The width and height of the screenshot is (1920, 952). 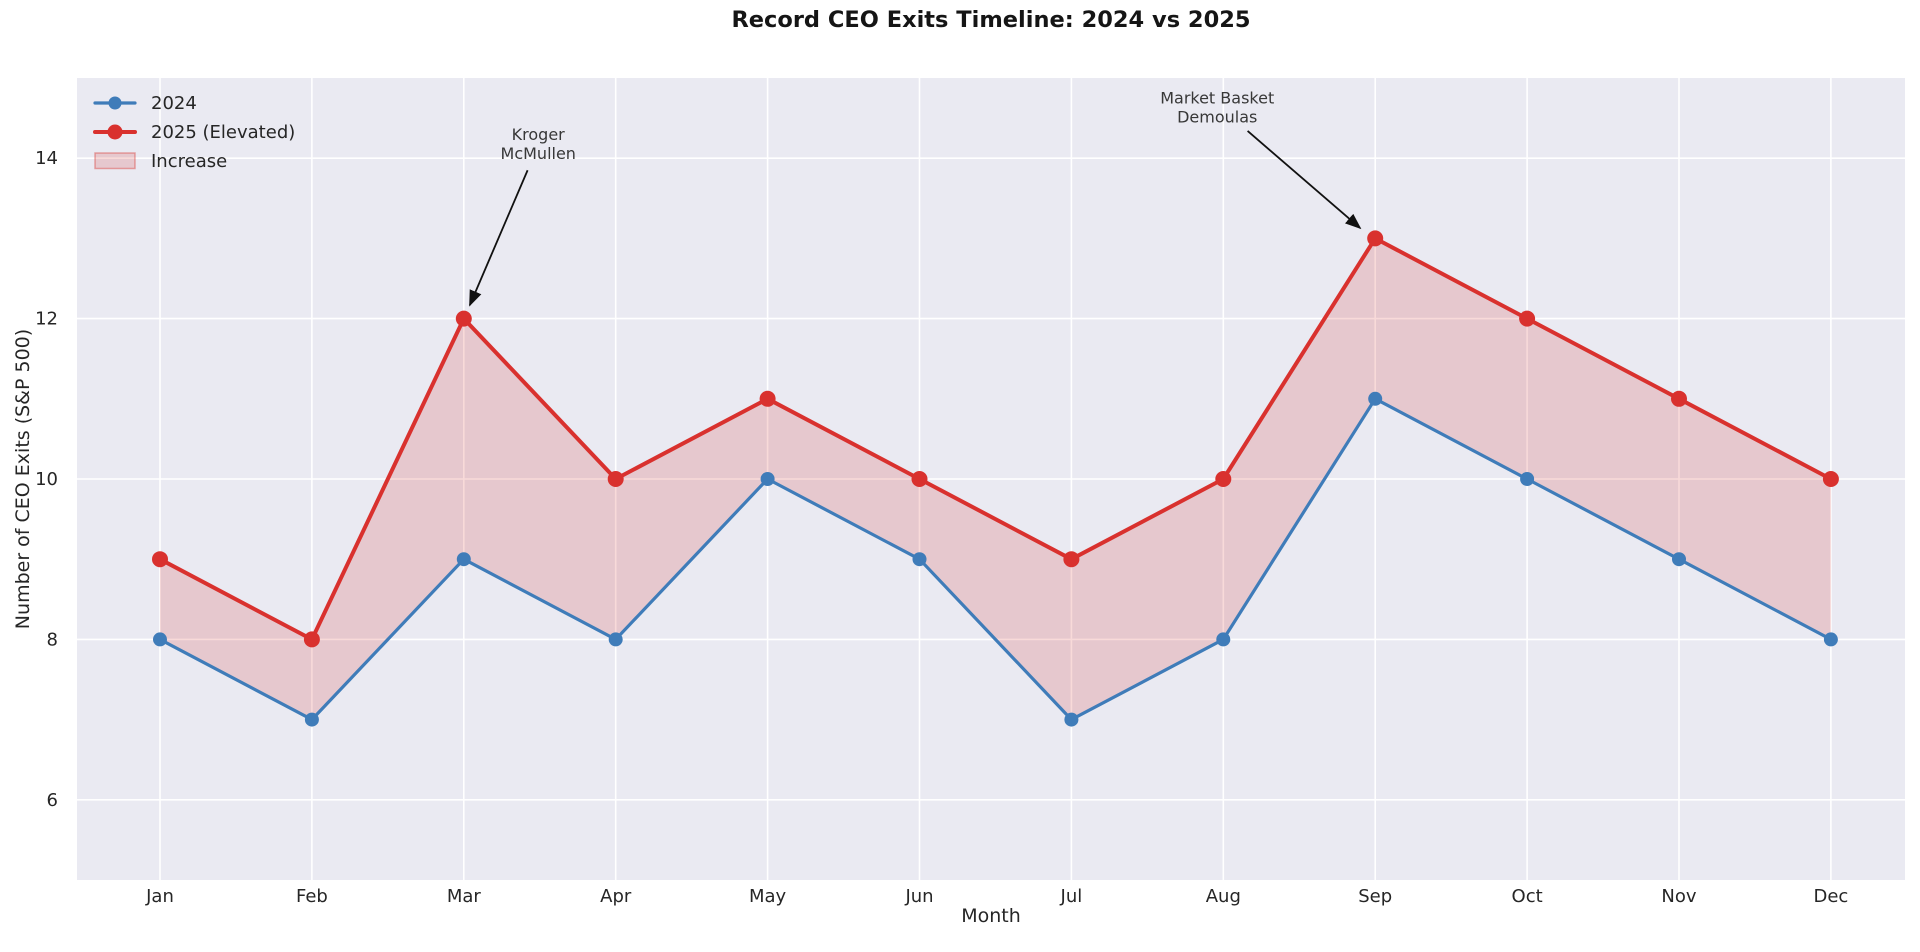 What do you see at coordinates (1830, 896) in the screenshot?
I see `x-tick-label: Dec` at bounding box center [1830, 896].